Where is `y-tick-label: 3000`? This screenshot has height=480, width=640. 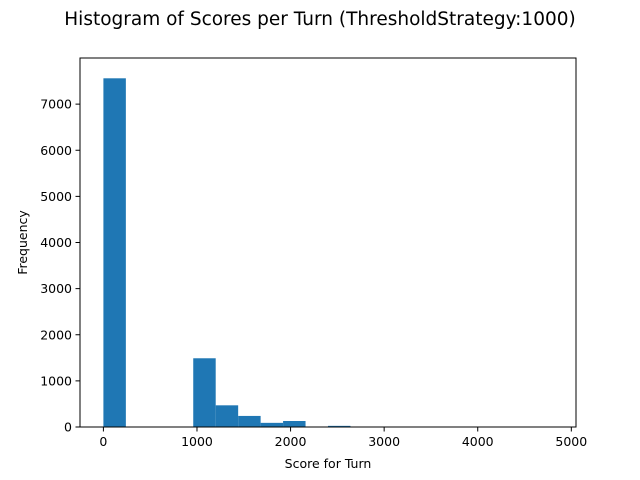
y-tick-label: 3000 is located at coordinates (56, 288).